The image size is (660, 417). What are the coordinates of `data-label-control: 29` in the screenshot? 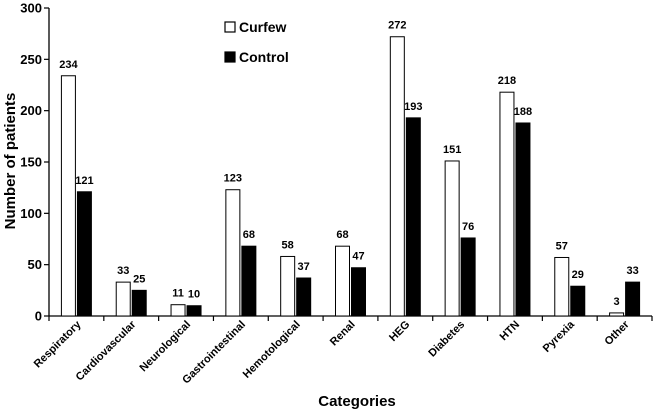 It's located at (578, 275).